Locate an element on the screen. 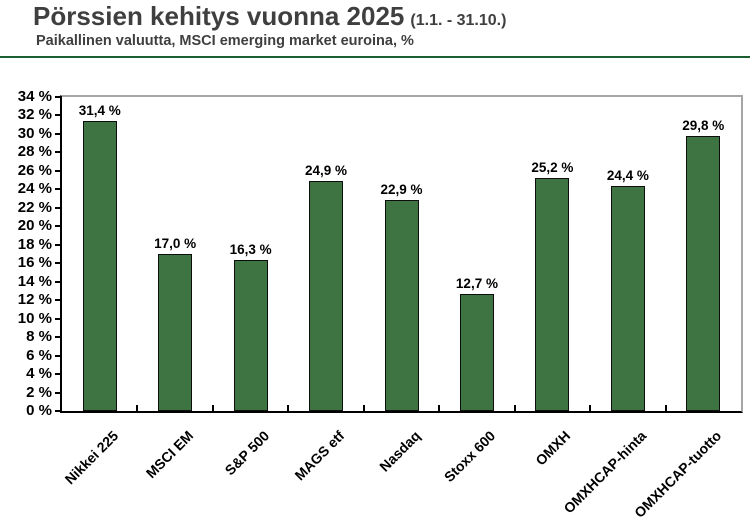 This screenshot has width=750, height=531. bar-value-label: 24,4 % is located at coordinates (627, 175).